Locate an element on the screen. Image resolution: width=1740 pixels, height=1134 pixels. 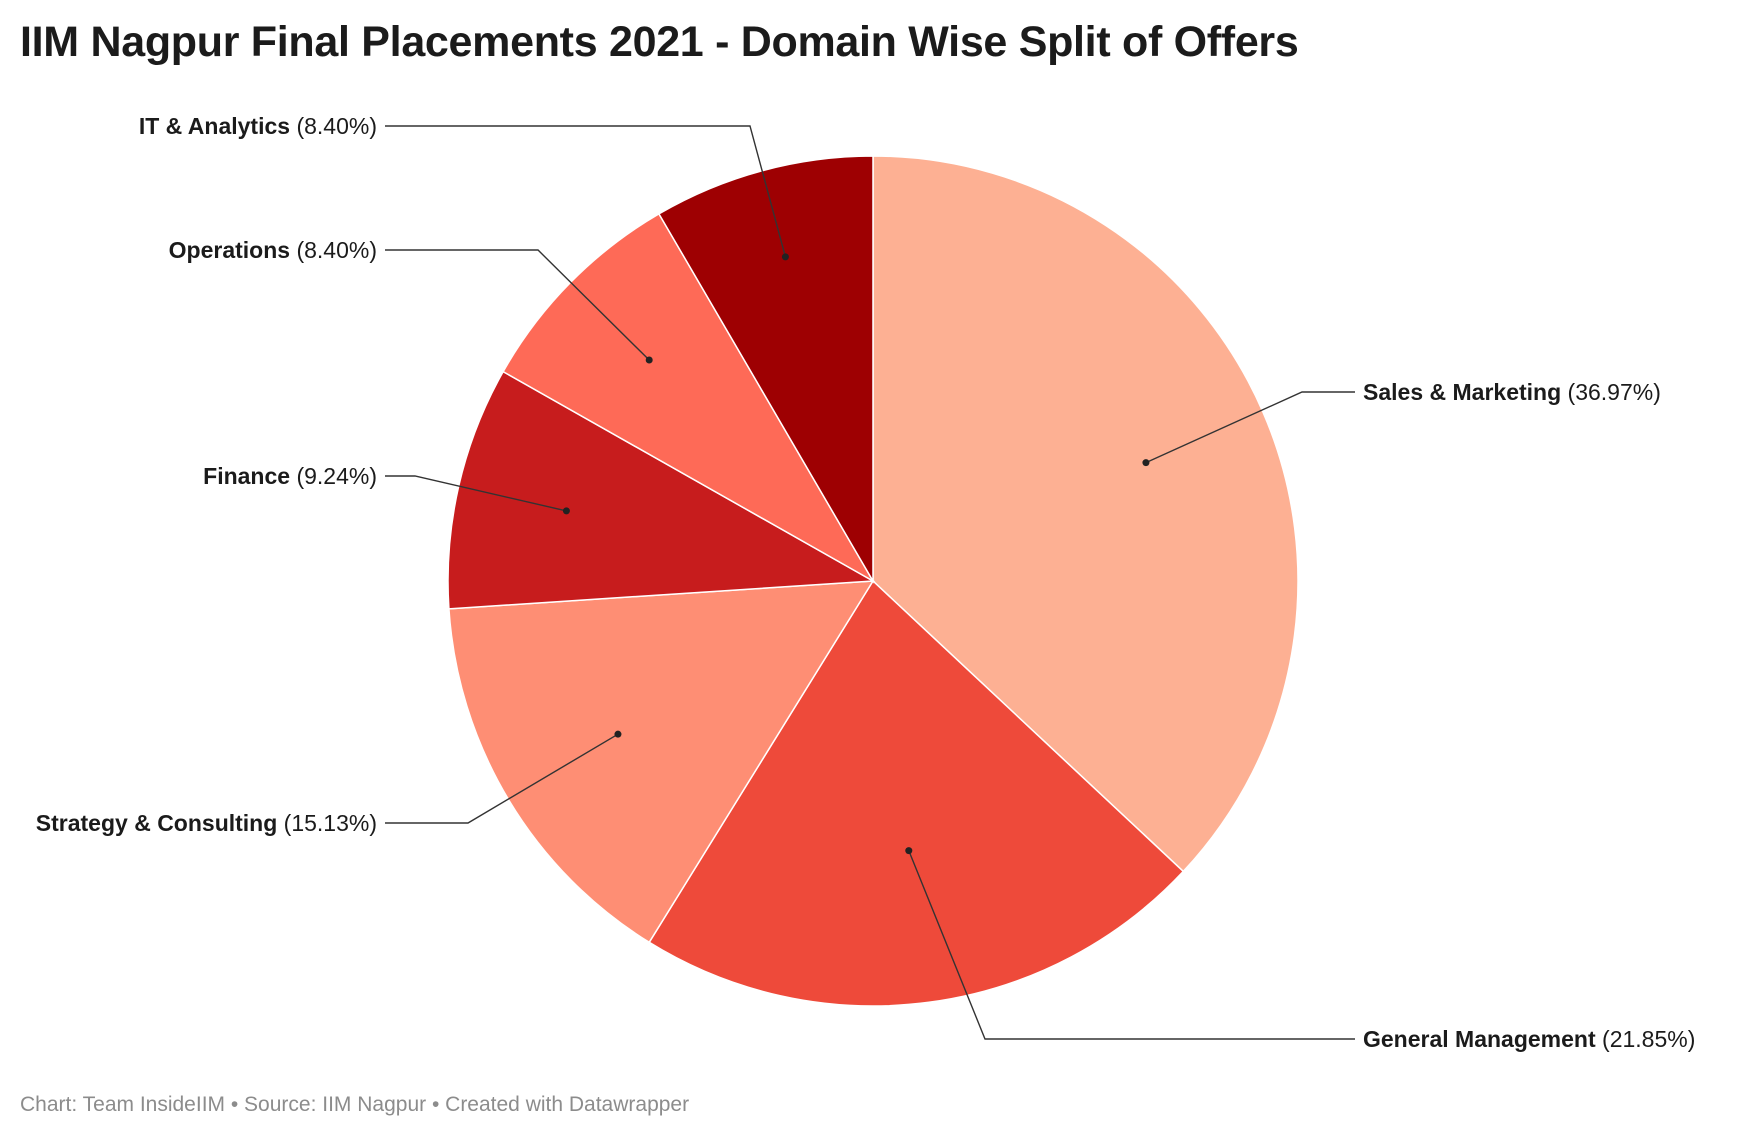
slice-label-name: Operations is located at coordinates (229, 250).